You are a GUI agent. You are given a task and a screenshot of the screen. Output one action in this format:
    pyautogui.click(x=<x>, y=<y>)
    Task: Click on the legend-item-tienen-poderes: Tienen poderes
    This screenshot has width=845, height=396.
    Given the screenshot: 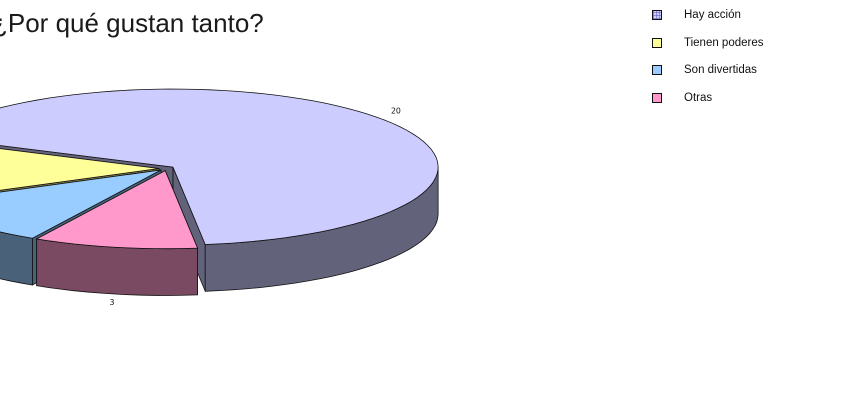 What is the action you would take?
    pyautogui.click(x=747, y=43)
    